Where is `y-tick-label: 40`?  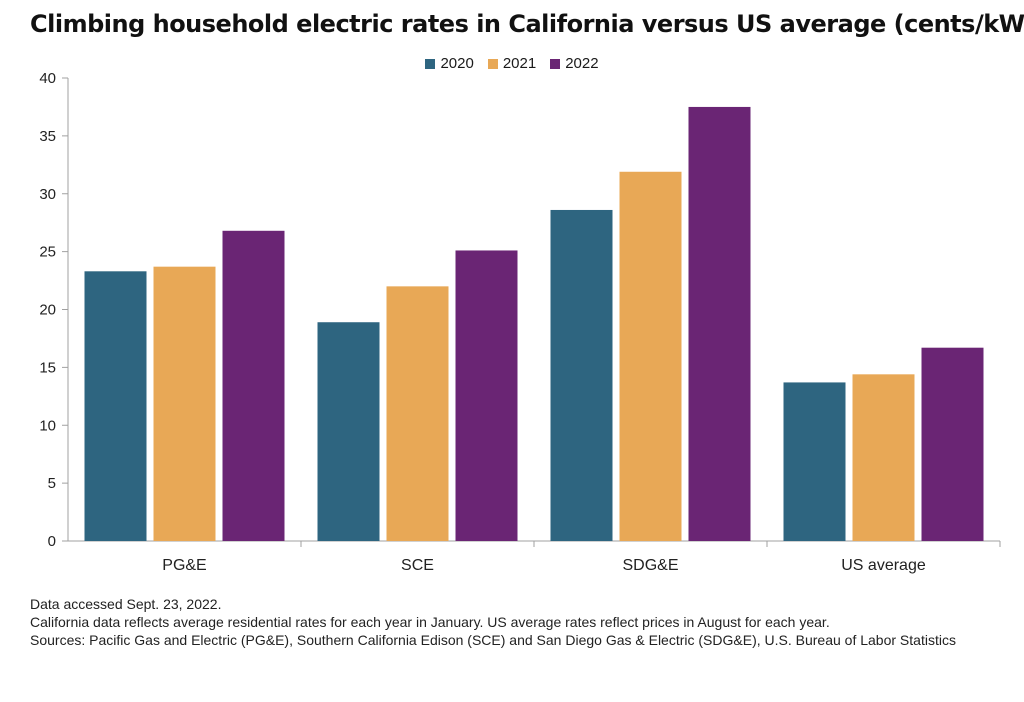
y-tick-label: 40 is located at coordinates (47, 78).